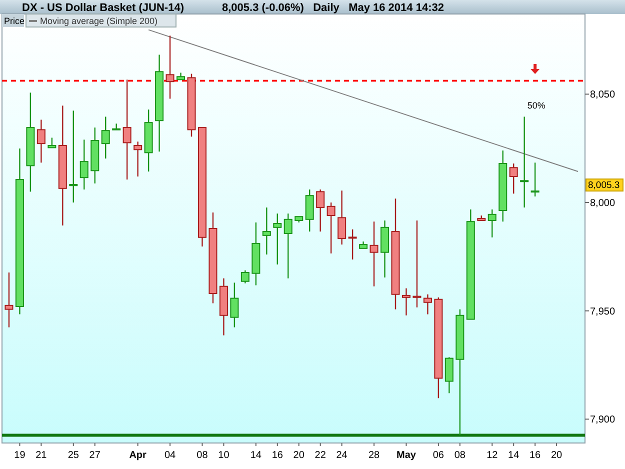 This screenshot has height=469, width=625. I want to click on x-tick-label: 22, so click(320, 455).